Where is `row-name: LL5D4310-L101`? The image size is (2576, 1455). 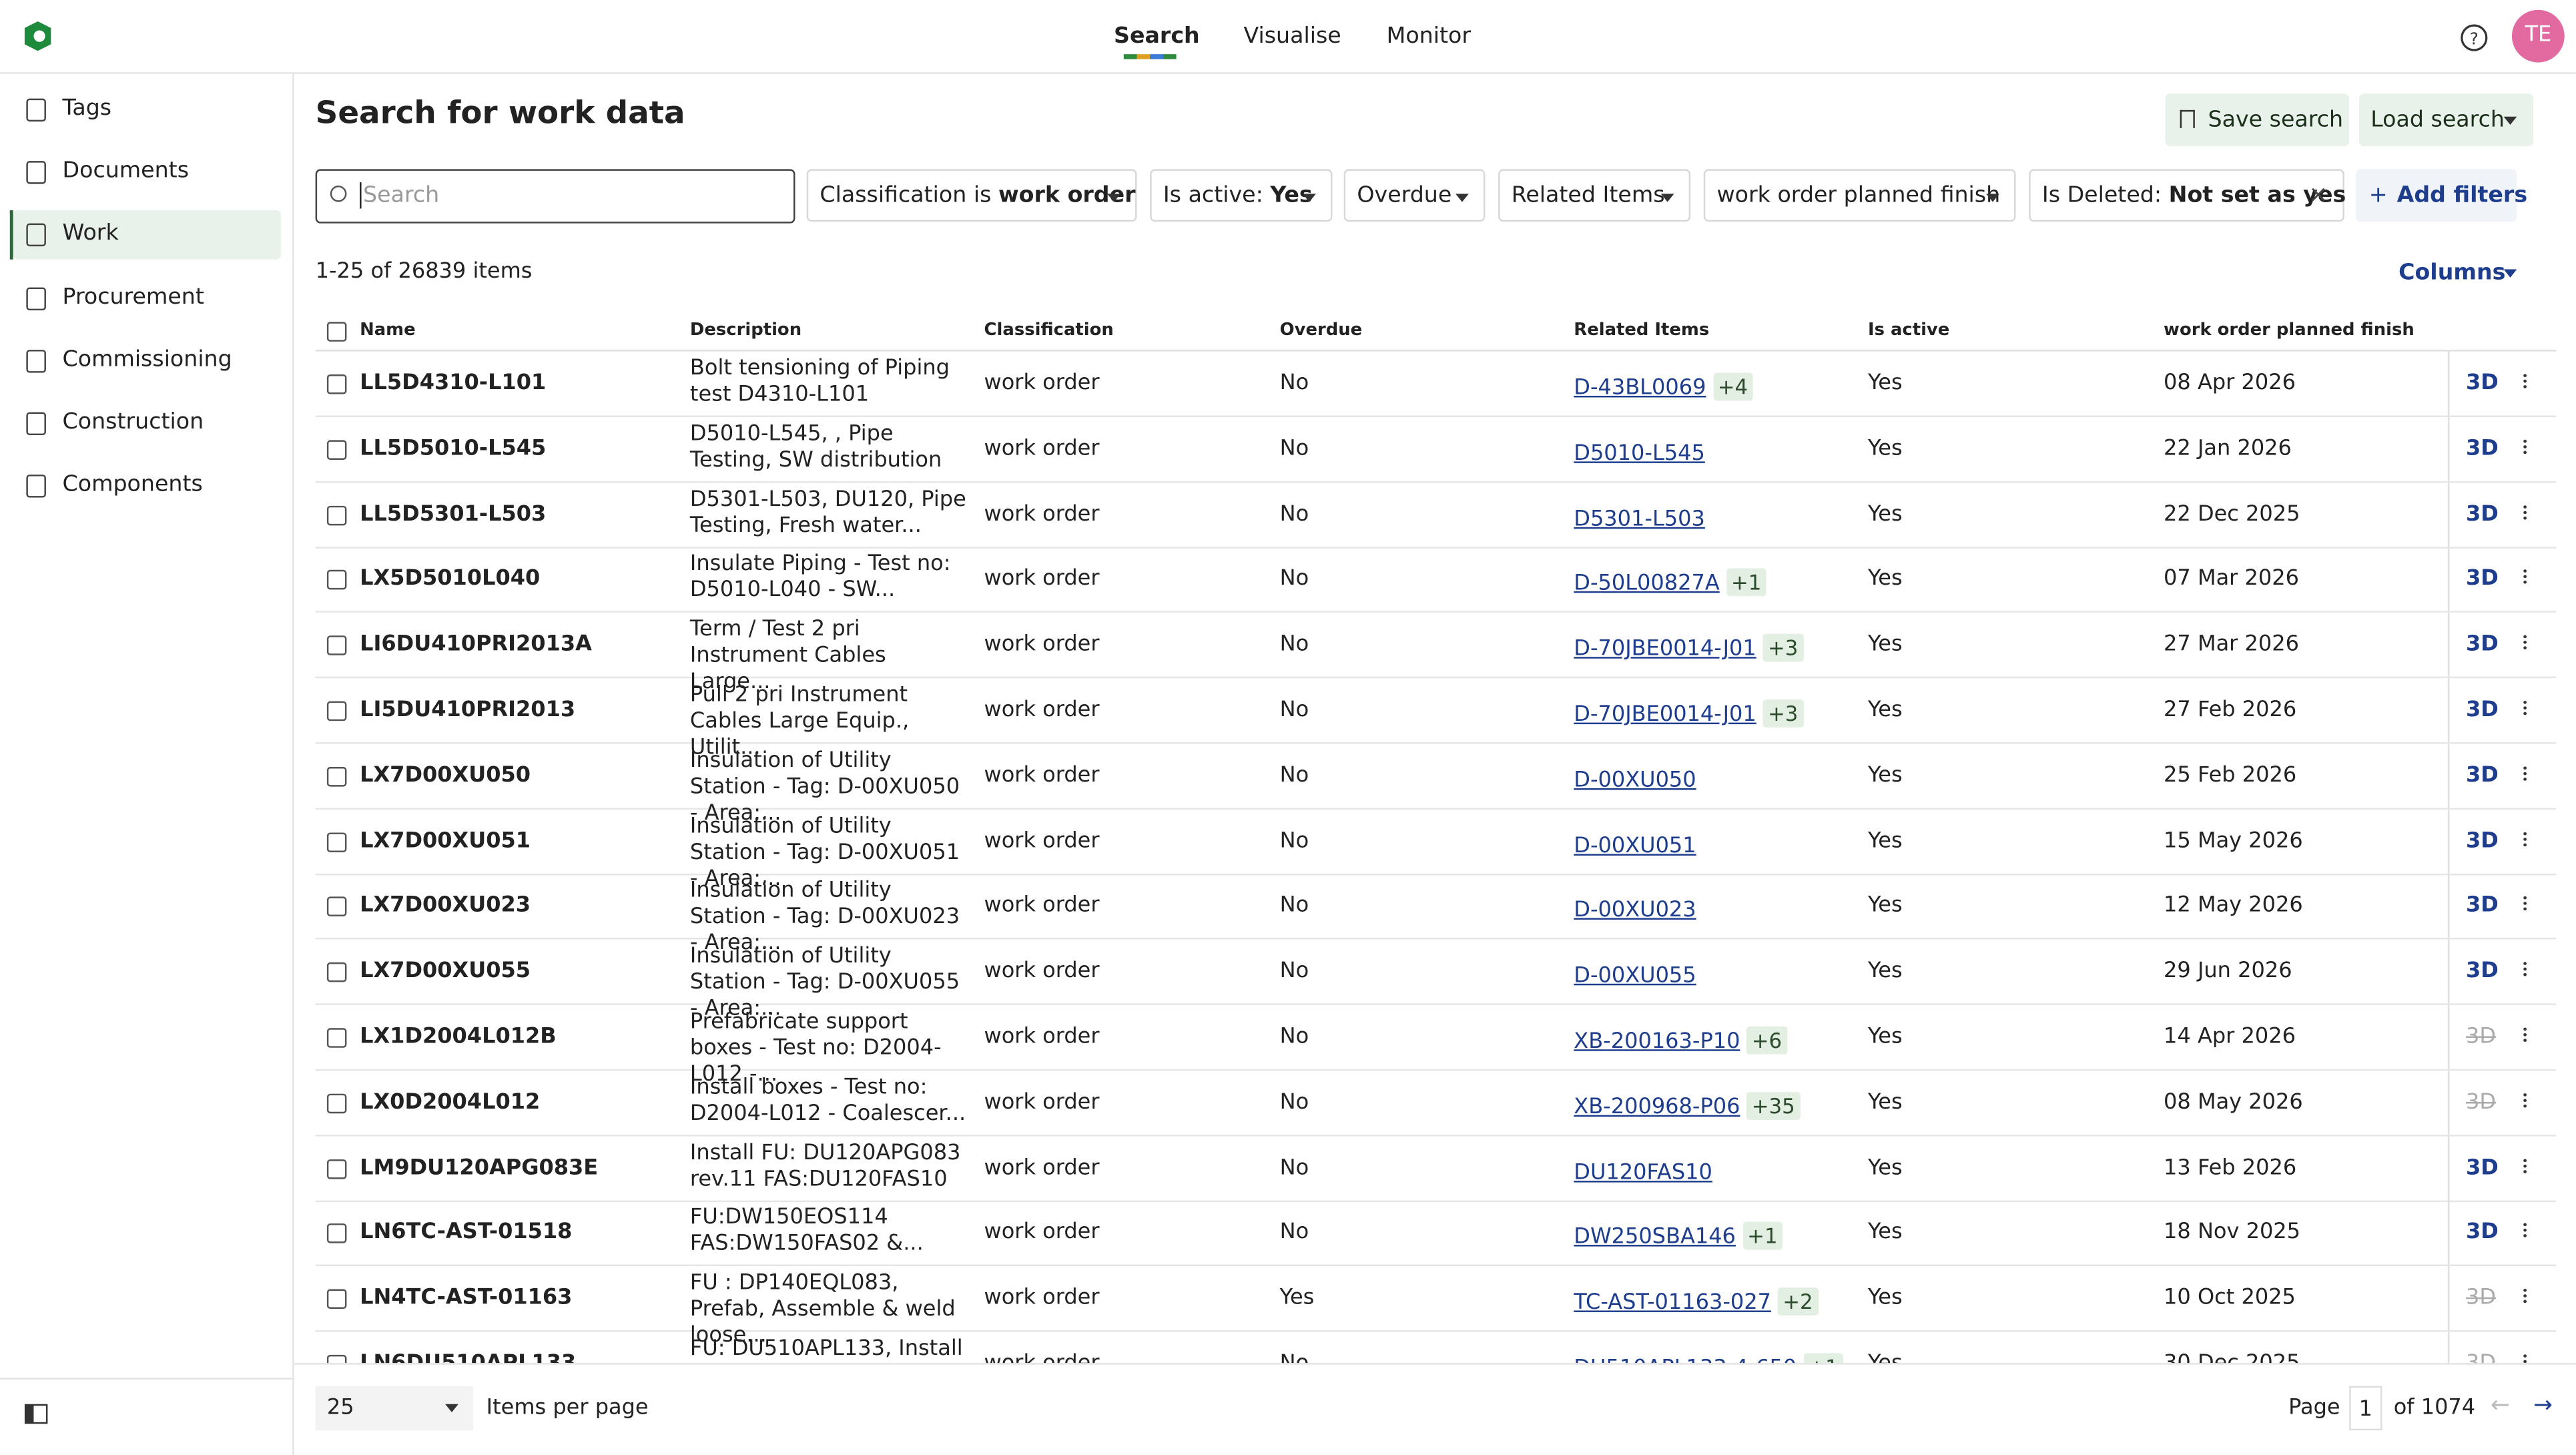 row-name: LL5D4310-L101 is located at coordinates (453, 384).